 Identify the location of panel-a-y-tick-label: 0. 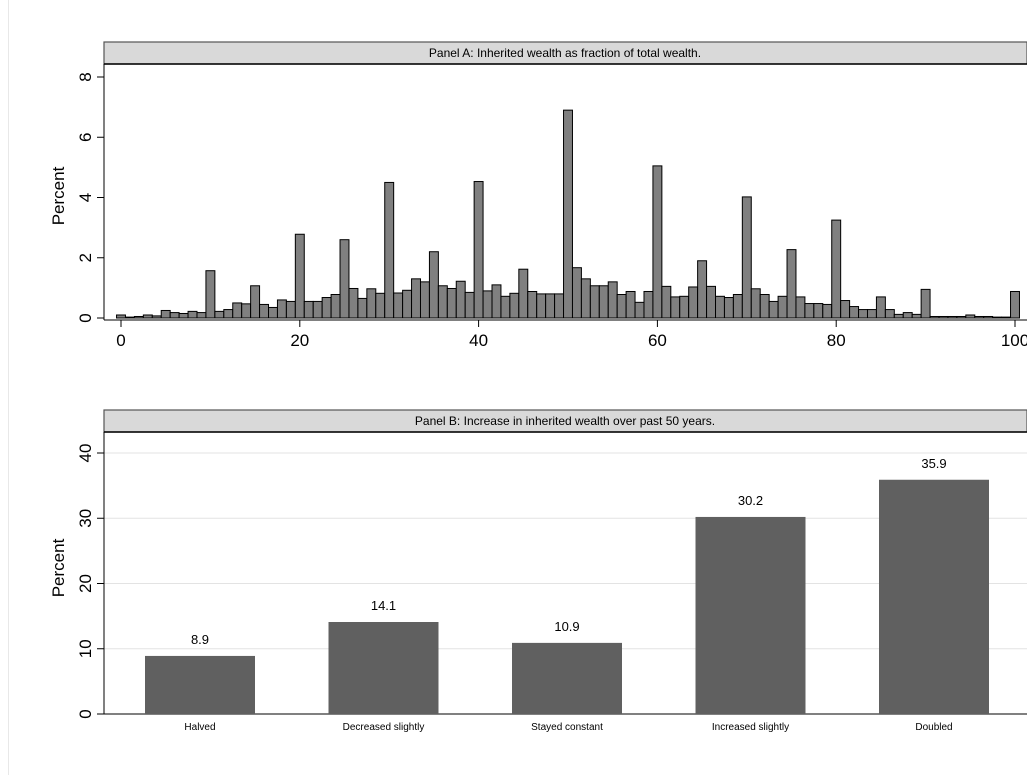
(85, 317).